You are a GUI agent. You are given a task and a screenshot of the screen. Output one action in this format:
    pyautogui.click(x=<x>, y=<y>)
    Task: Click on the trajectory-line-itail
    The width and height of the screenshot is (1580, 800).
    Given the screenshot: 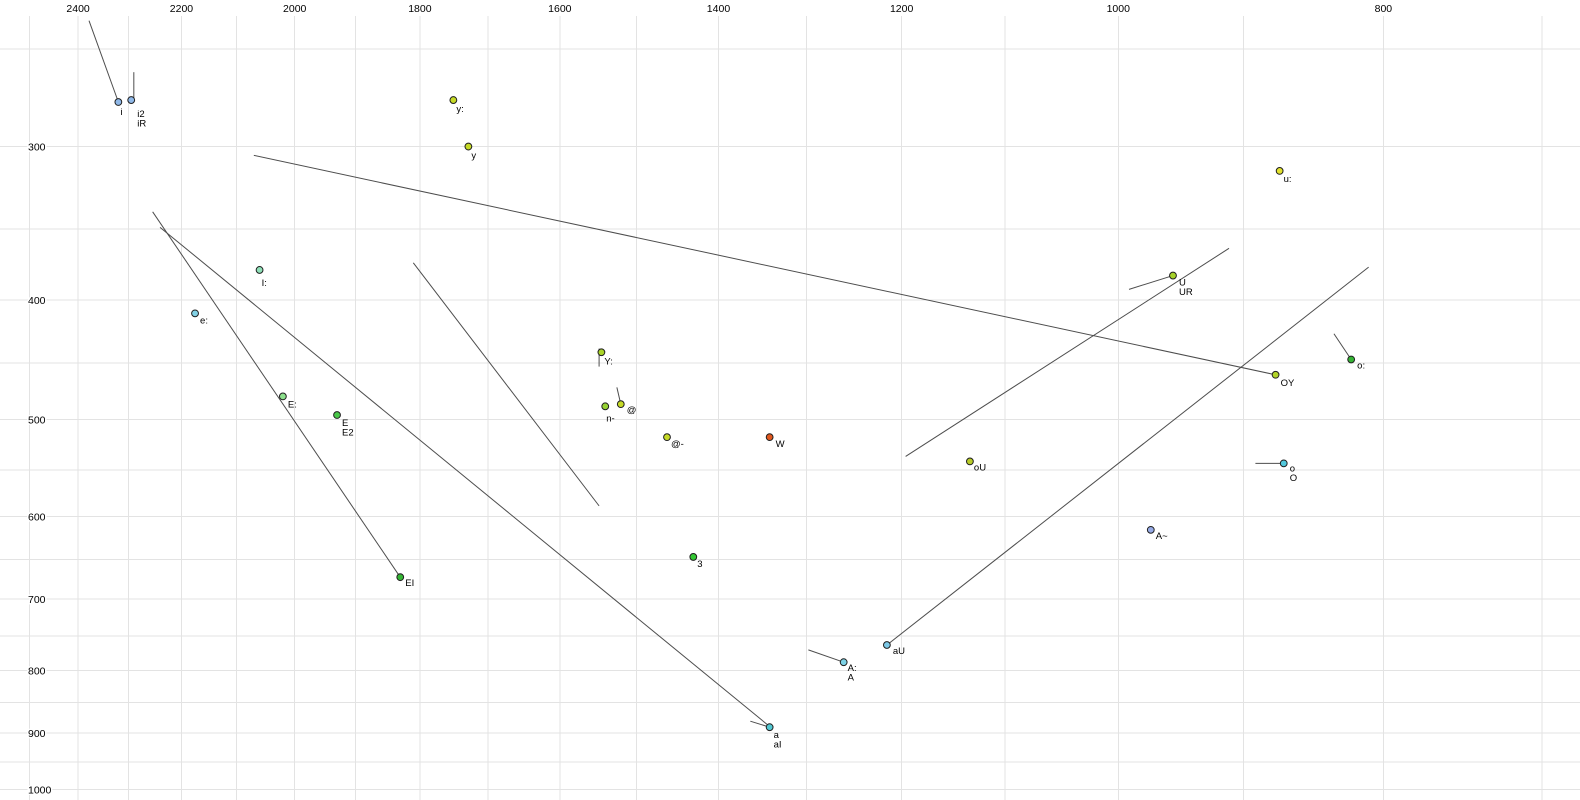 What is the action you would take?
    pyautogui.click(x=103, y=61)
    